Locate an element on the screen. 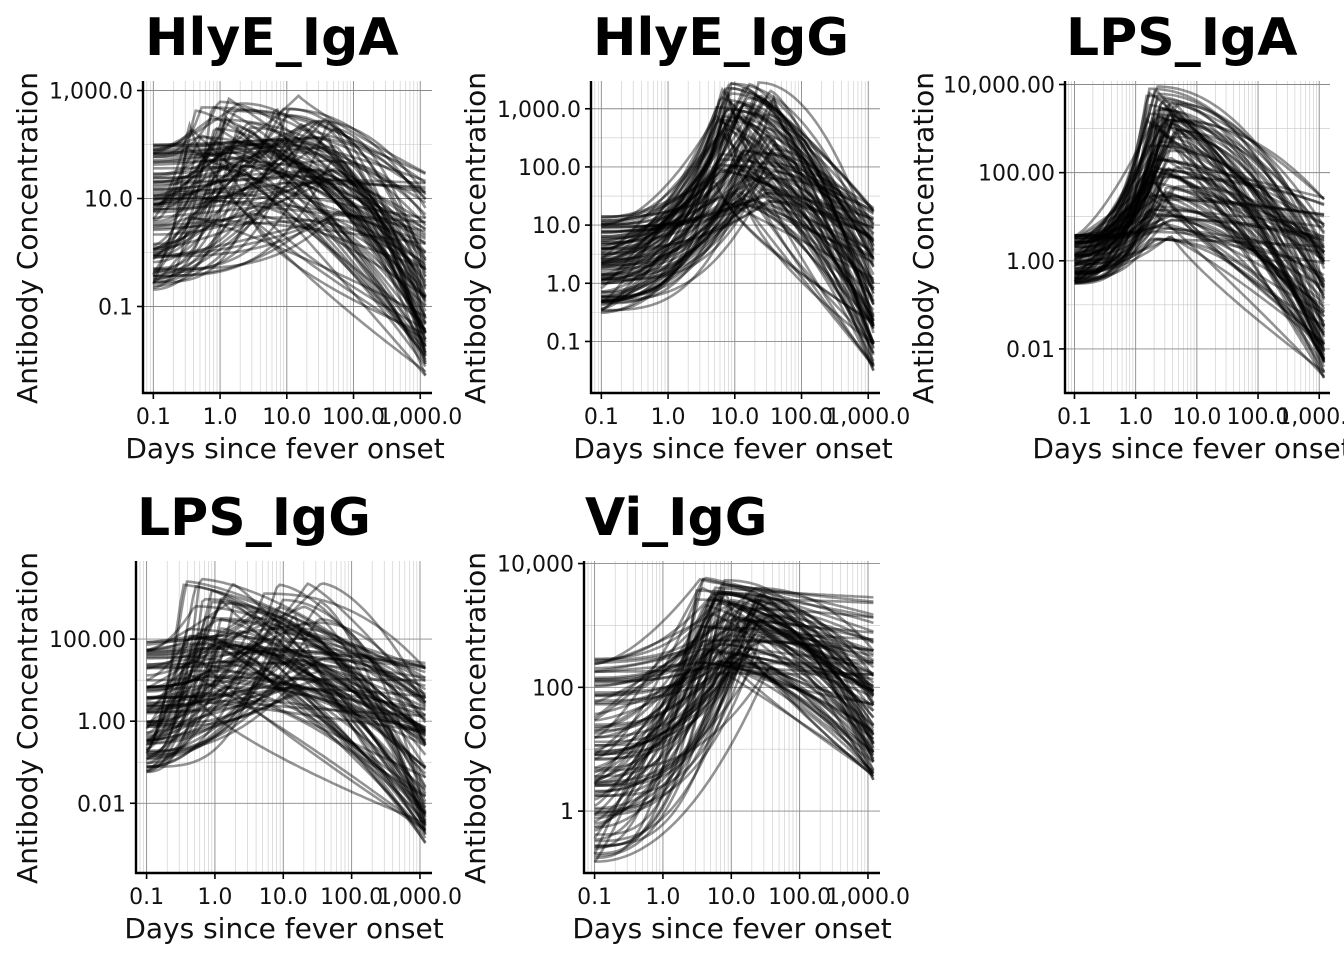 Image resolution: width=1344 pixels, height=960 pixels. grid is located at coordinates (1197, 237).